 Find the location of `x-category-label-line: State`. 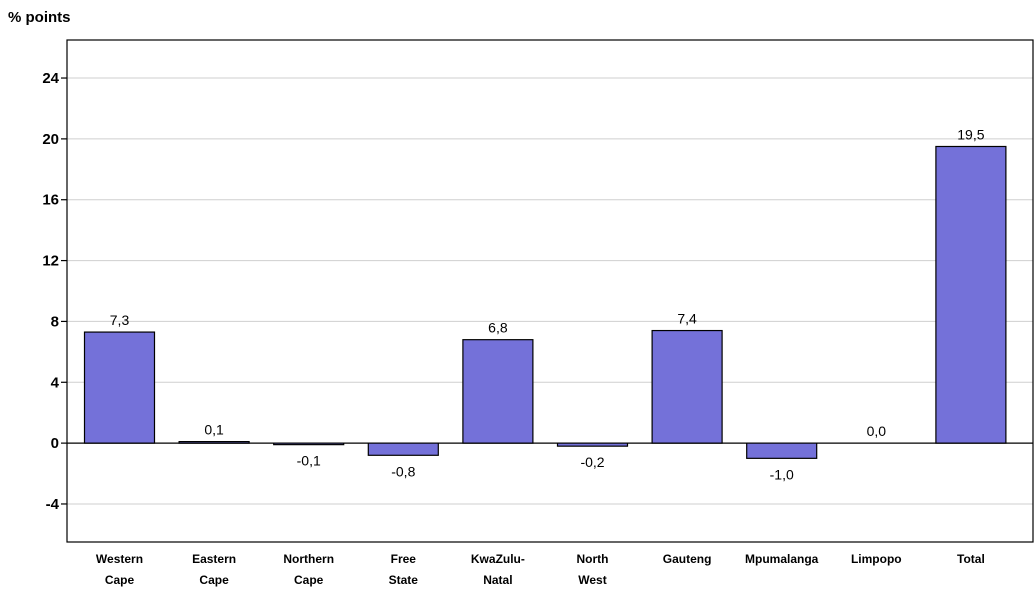

x-category-label-line: State is located at coordinates (404, 580).